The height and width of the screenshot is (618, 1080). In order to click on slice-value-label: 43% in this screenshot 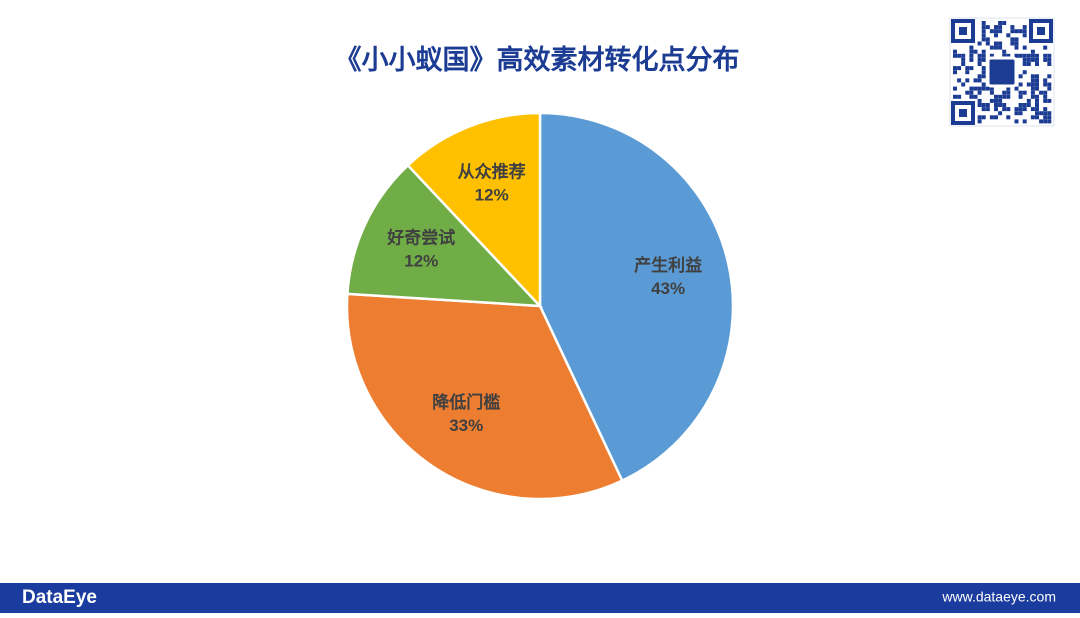, I will do `click(668, 288)`.